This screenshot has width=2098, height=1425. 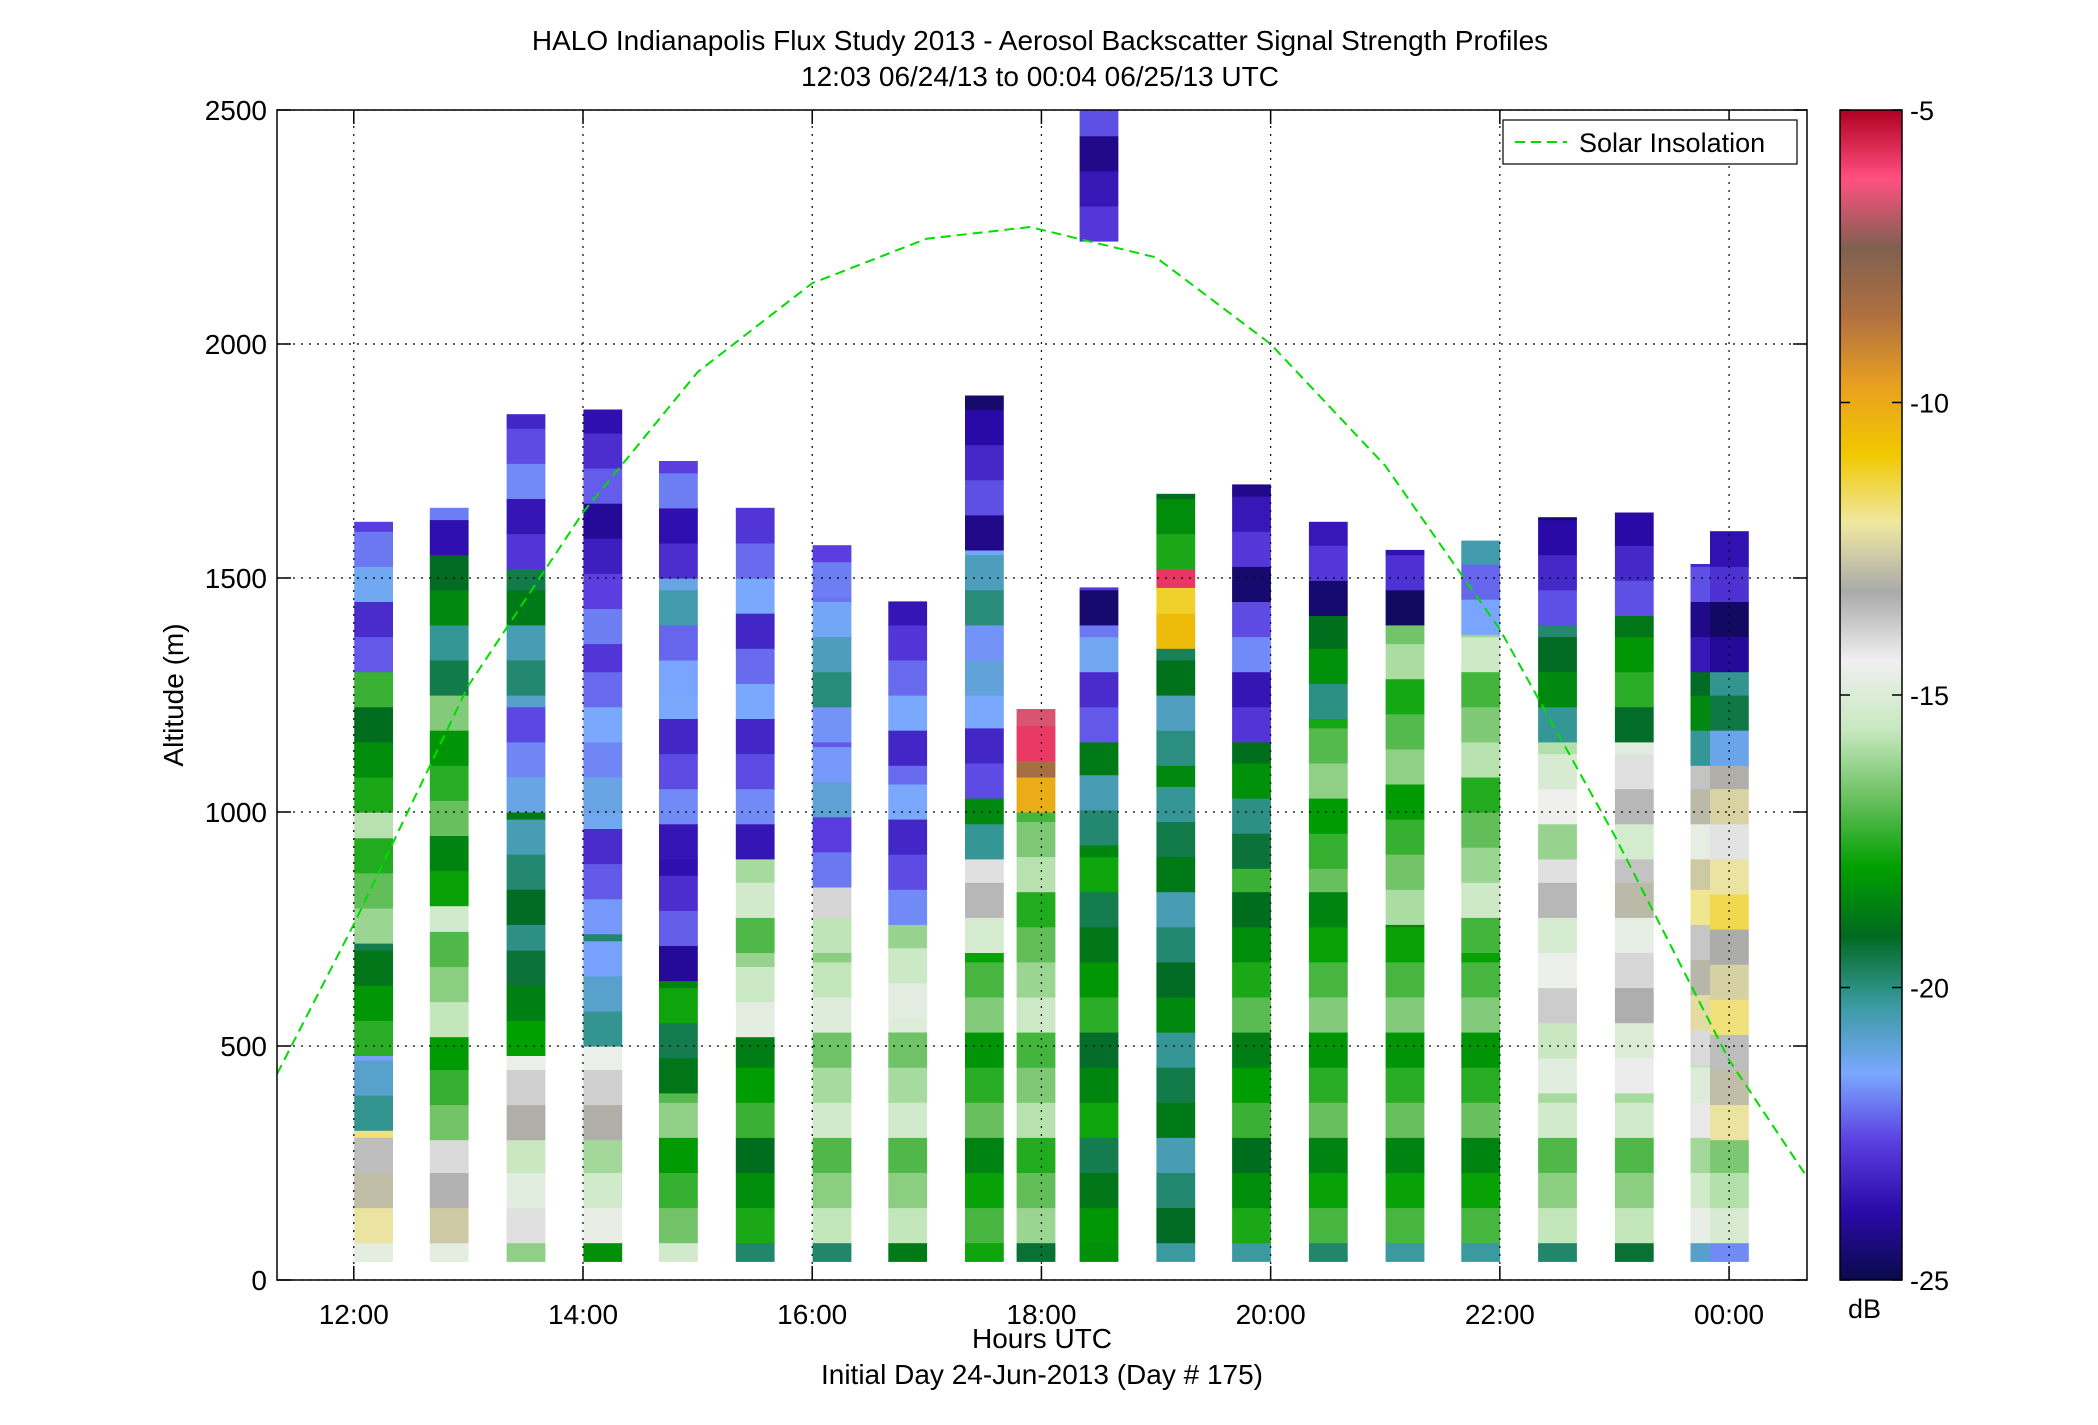 I want to click on colorbar, so click(x=1871, y=695).